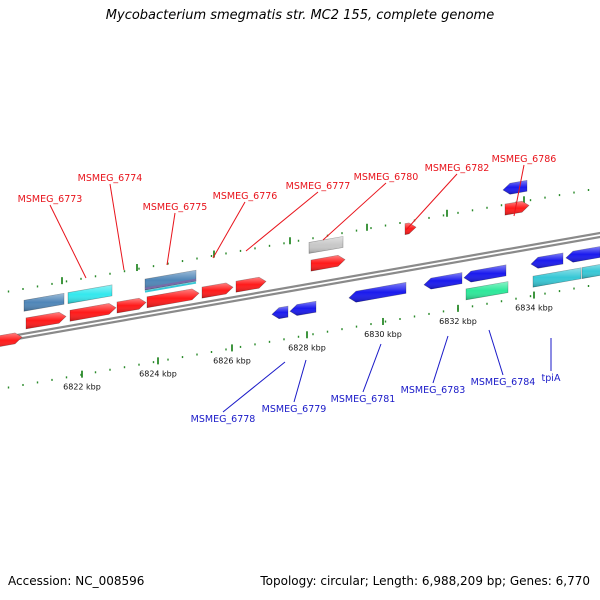 Image resolution: width=600 pixels, height=600 pixels. What do you see at coordinates (383, 334) in the screenshot?
I see `tick-label: 6830 kbp` at bounding box center [383, 334].